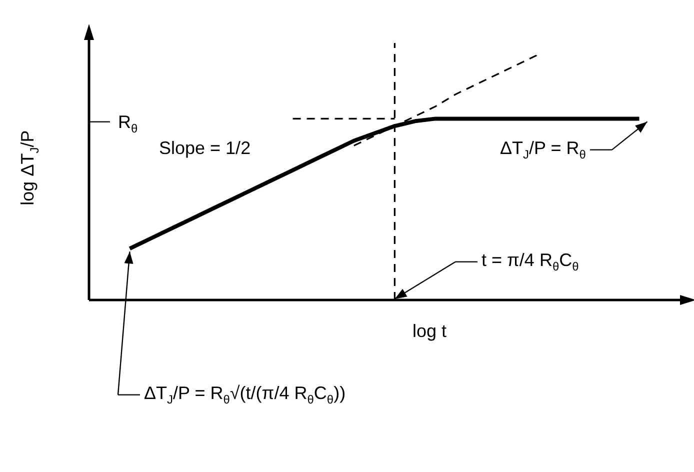 The height and width of the screenshot is (472, 694). I want to click on text: ΔT$_{J}$/P = R$_{θ}$√(t/(π/4 R$_{θ}$C$_{θ}$)), so click(245, 395).